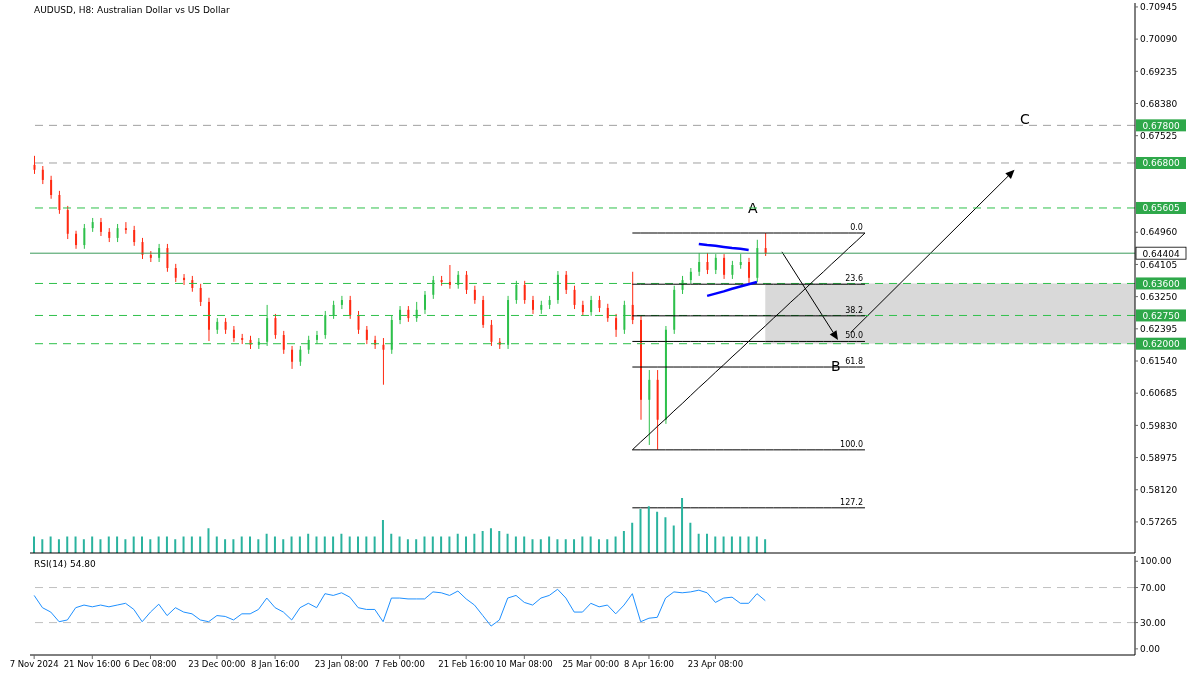  Describe the element at coordinates (1159, 457) in the screenshot. I see `y-tick-label: 0.58975` at that location.